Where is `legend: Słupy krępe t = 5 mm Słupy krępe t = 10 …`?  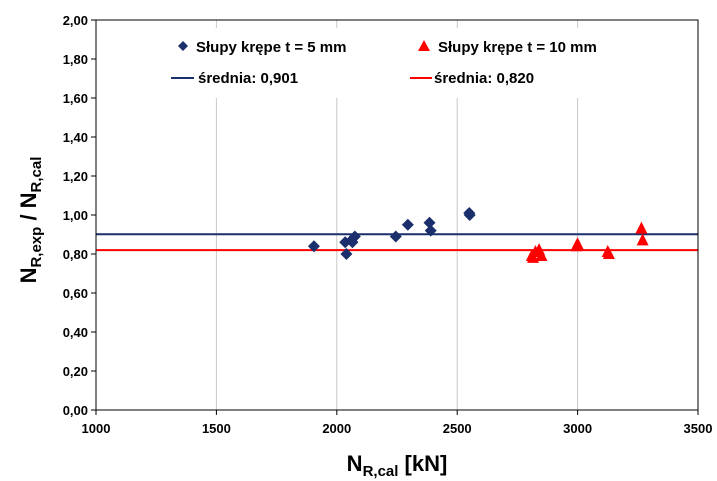 legend: Słupy krępe t = 5 mm Słupy krępe t = 10 … is located at coordinates (379, 63).